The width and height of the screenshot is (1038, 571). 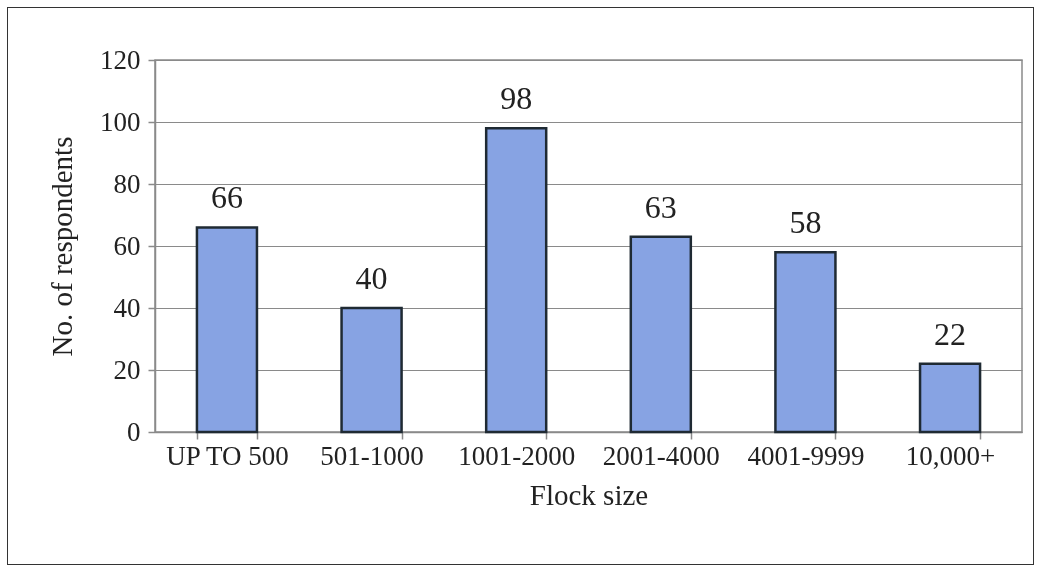 What do you see at coordinates (120, 121) in the screenshot?
I see `y-tick-label: 100` at bounding box center [120, 121].